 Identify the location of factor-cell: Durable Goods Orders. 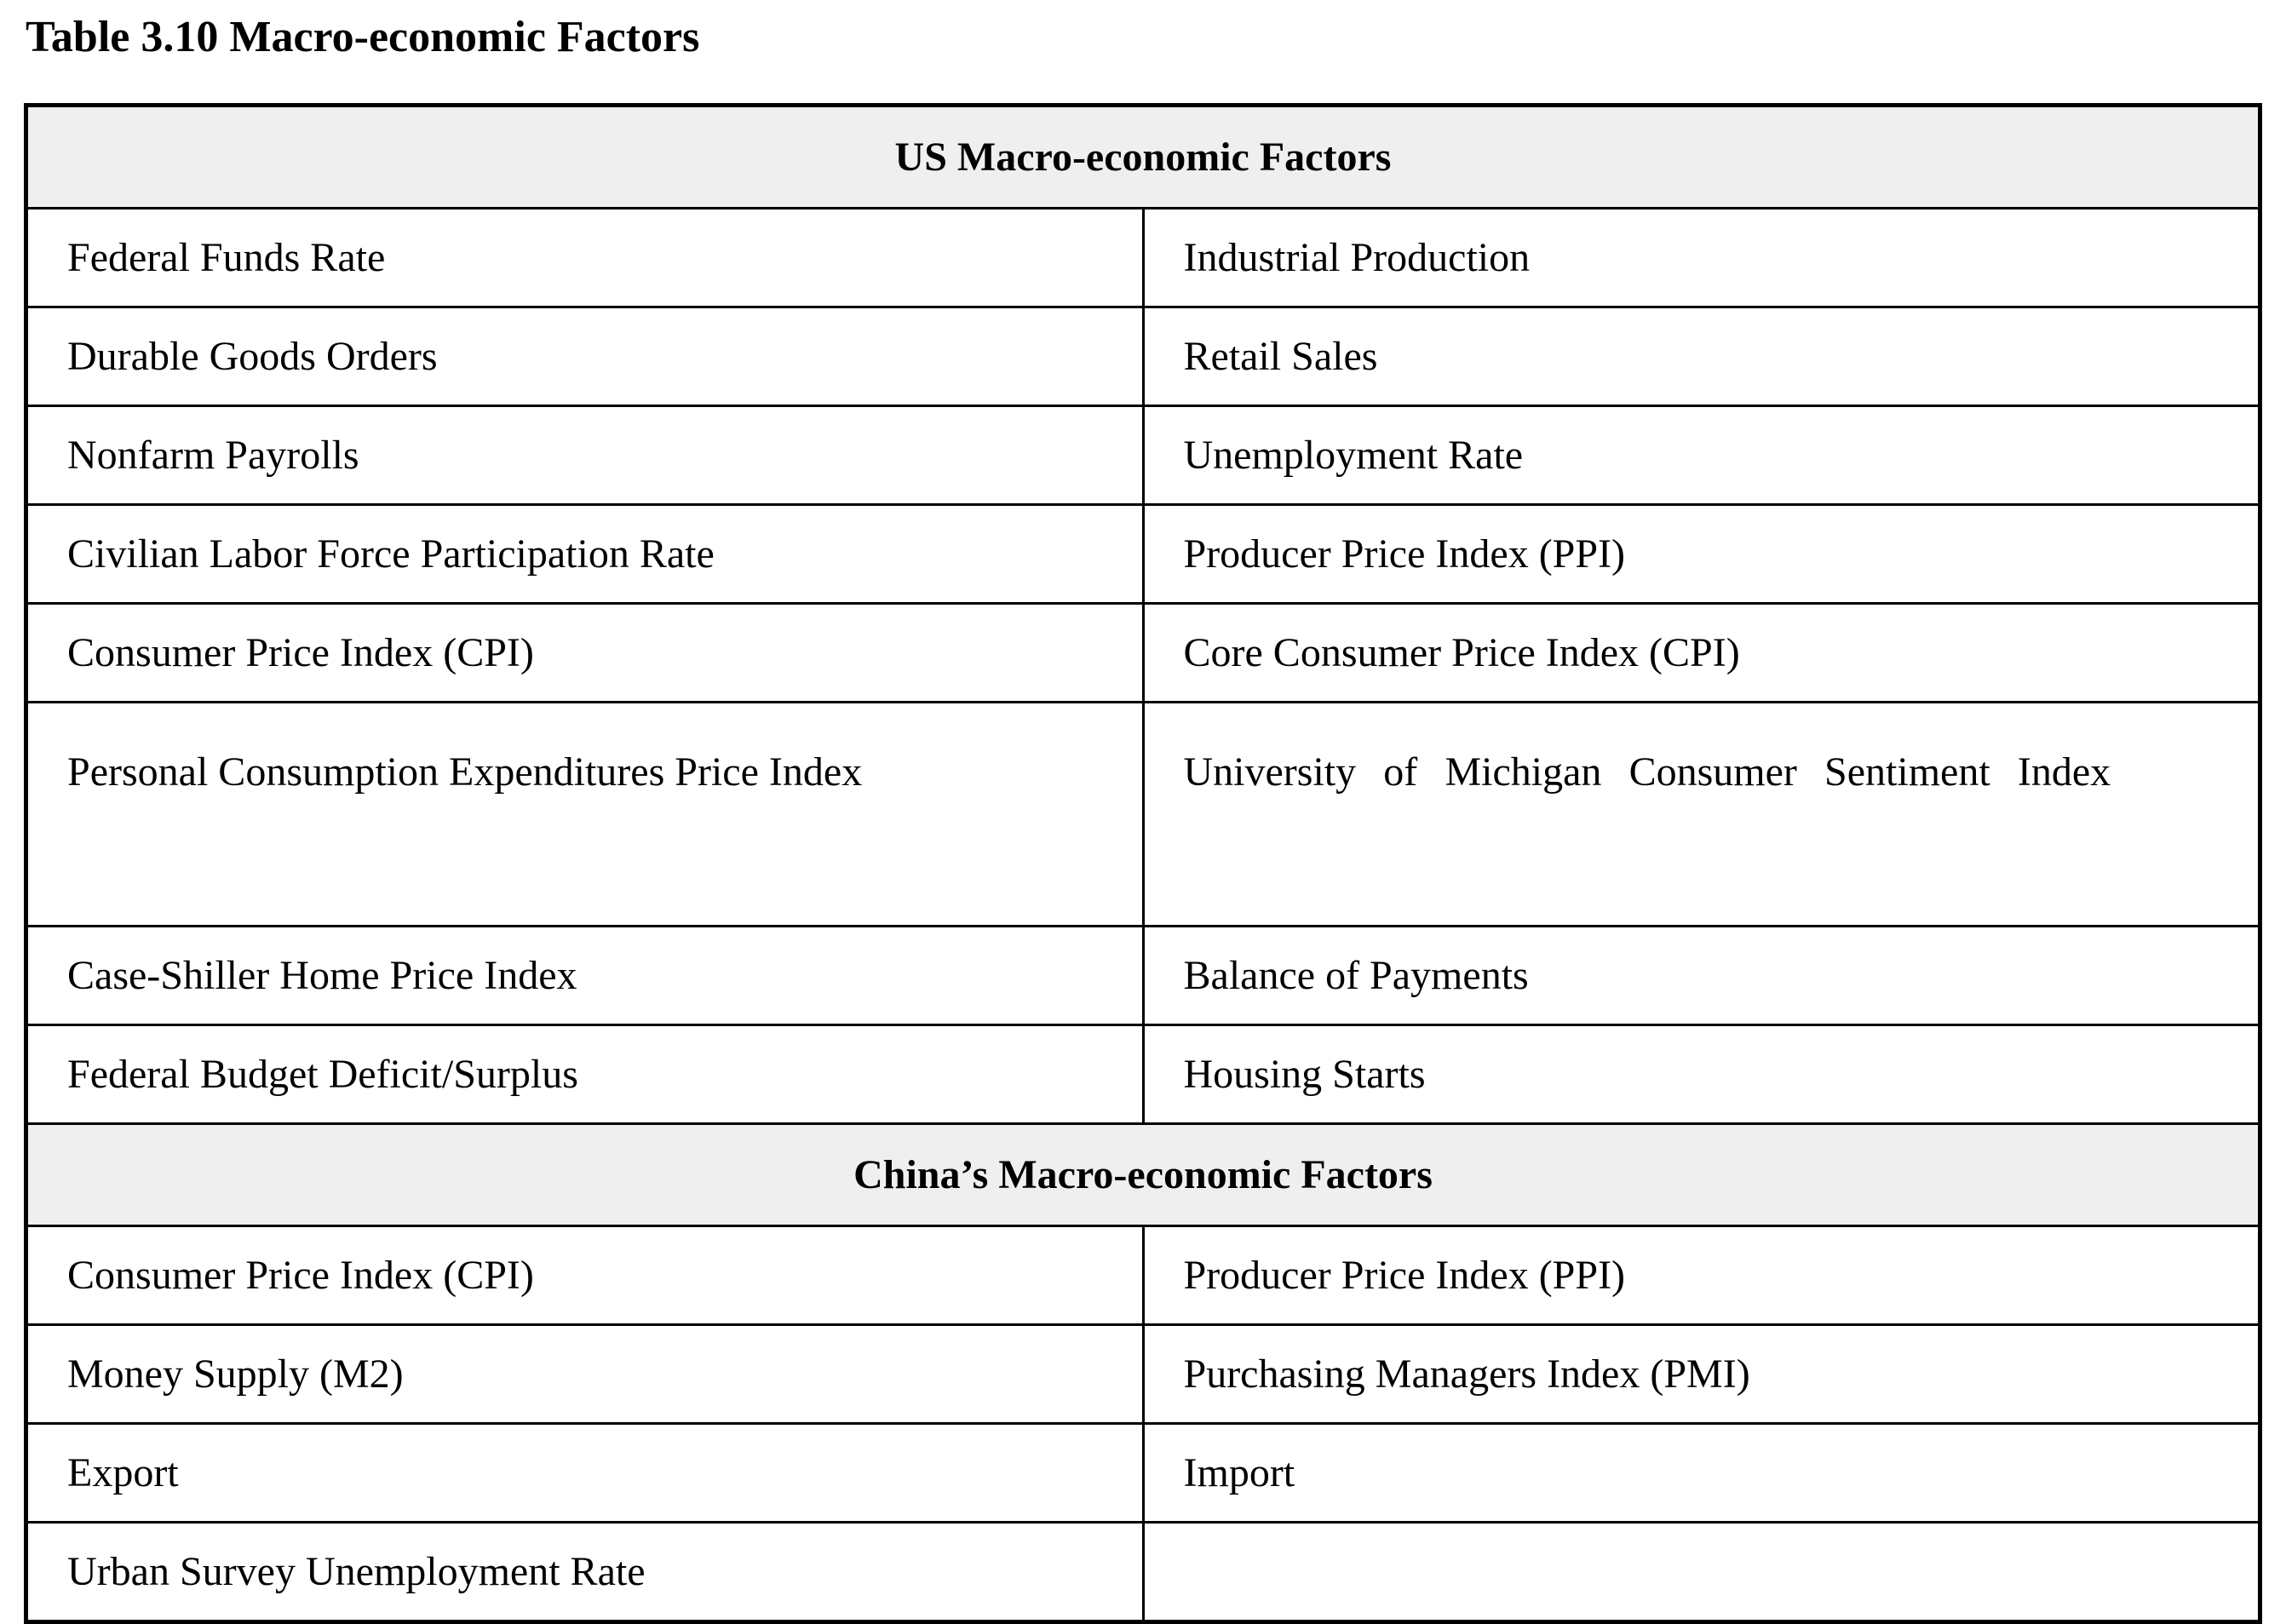
(585, 356).